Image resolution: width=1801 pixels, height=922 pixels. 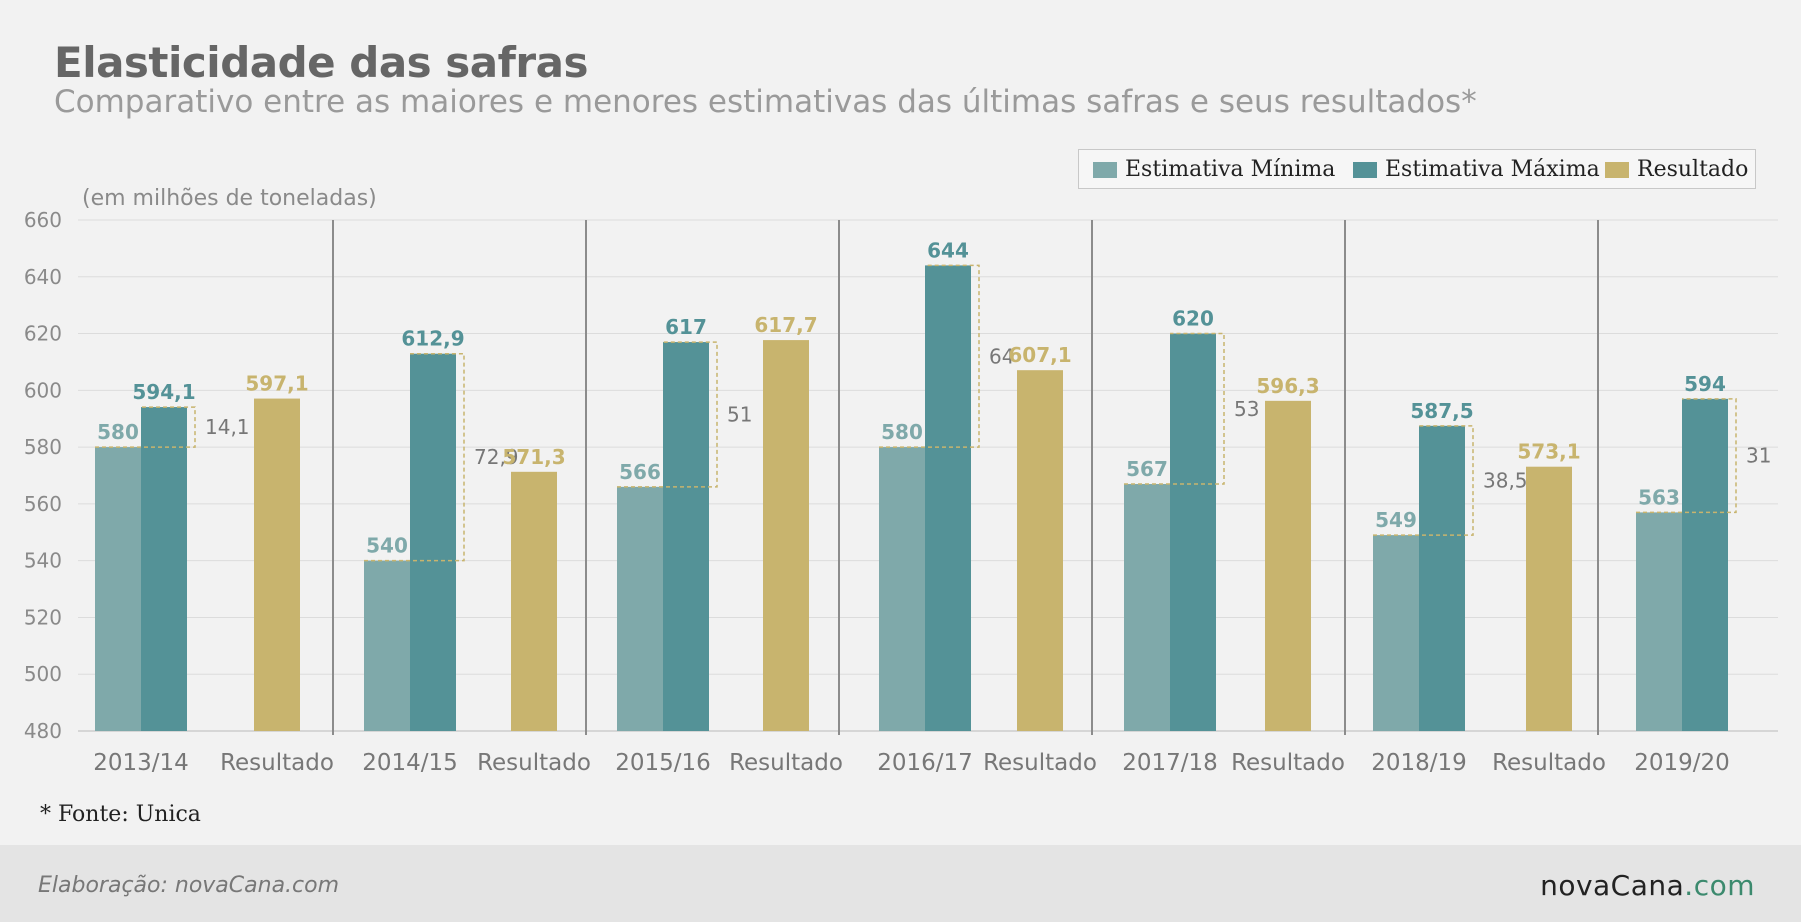 What do you see at coordinates (496, 457) in the screenshot?
I see `difference-label: 72,9` at bounding box center [496, 457].